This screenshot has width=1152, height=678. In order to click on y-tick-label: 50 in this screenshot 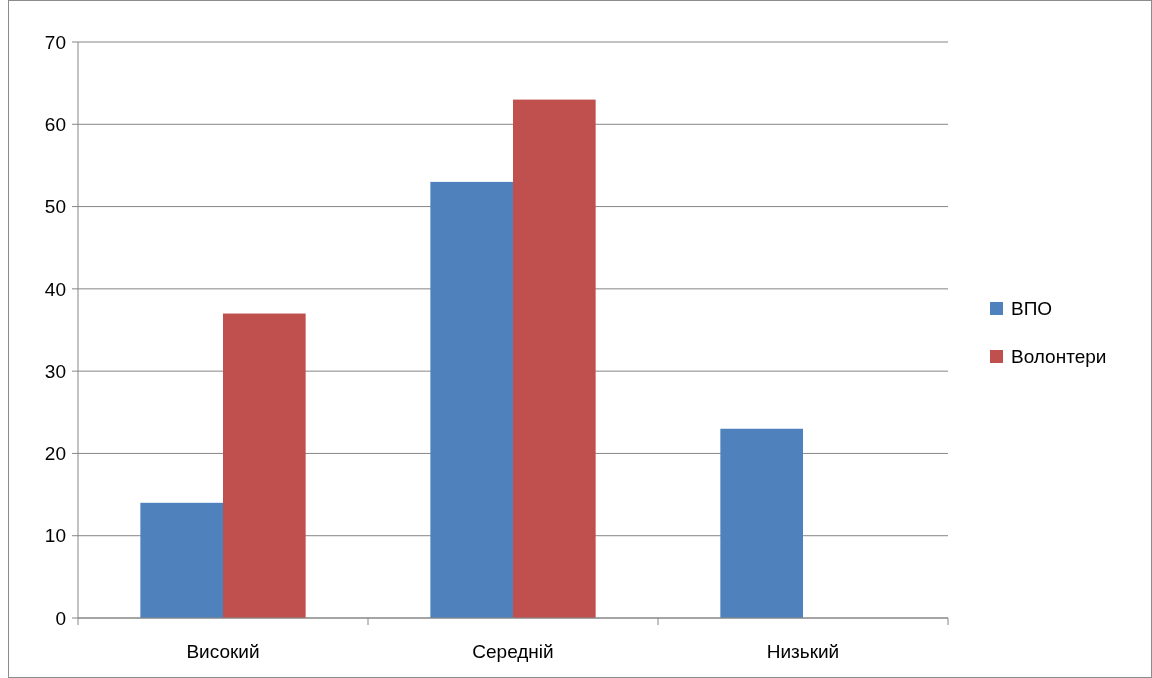, I will do `click(55, 207)`.